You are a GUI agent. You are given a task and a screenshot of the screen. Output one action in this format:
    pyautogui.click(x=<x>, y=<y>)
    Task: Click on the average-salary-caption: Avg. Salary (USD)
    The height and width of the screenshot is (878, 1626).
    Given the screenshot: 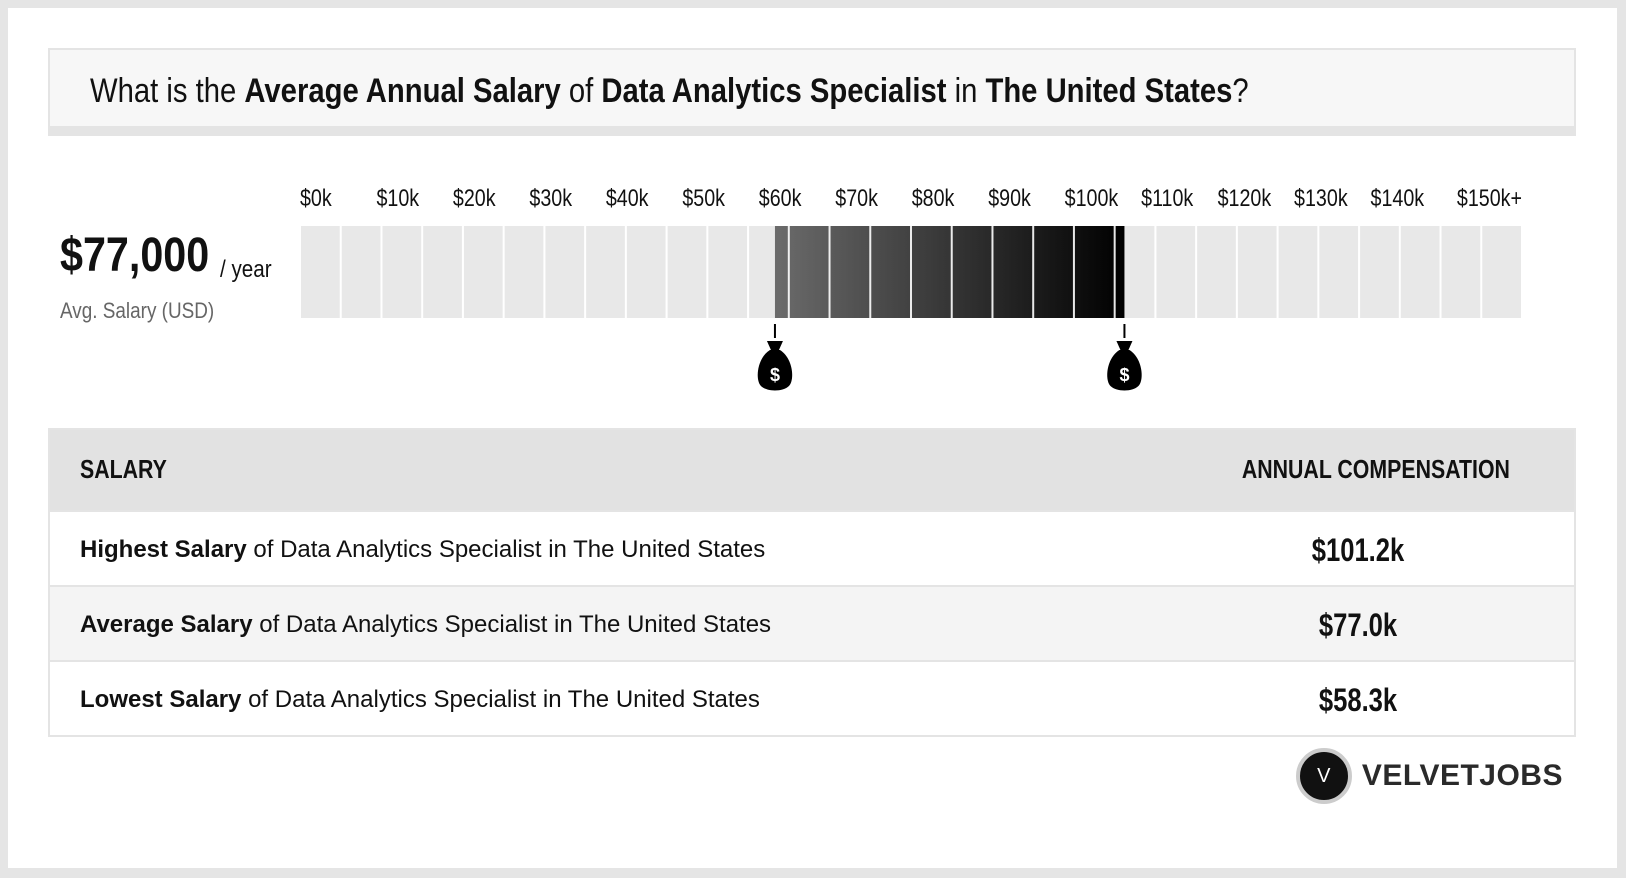 What is the action you would take?
    pyautogui.click(x=137, y=310)
    